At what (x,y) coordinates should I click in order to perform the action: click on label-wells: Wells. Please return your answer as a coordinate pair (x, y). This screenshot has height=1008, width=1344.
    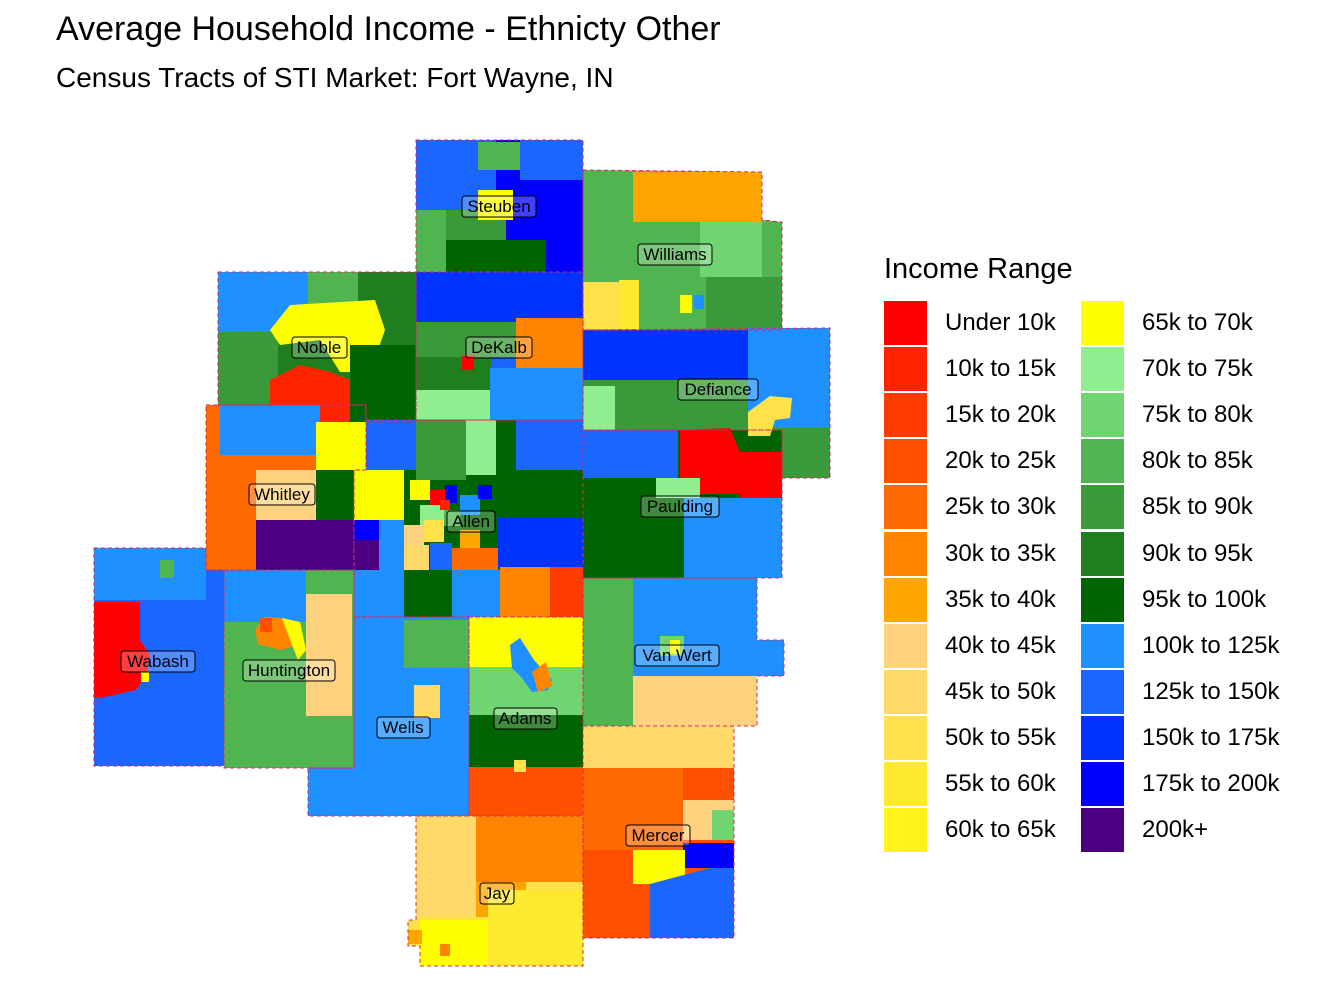
    Looking at the image, I should click on (403, 727).